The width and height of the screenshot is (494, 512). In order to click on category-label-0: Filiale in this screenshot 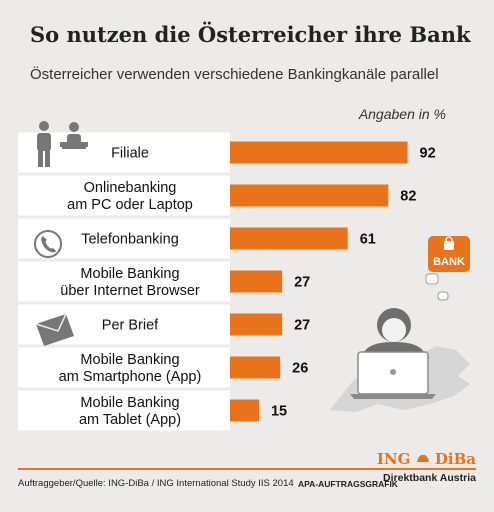, I will do `click(130, 154)`.